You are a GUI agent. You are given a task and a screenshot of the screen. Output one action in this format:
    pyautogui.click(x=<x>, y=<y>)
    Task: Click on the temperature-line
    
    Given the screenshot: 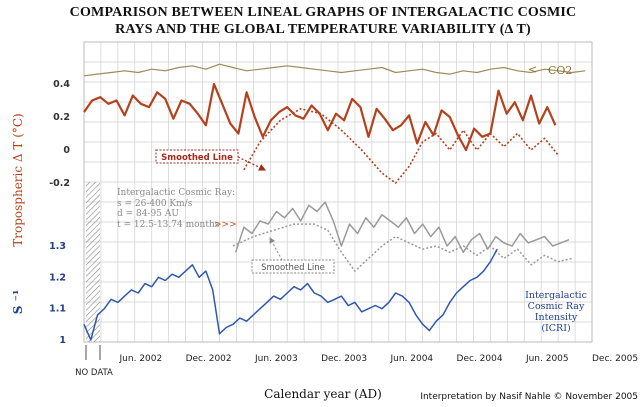 What is the action you would take?
    pyautogui.click(x=320, y=117)
    